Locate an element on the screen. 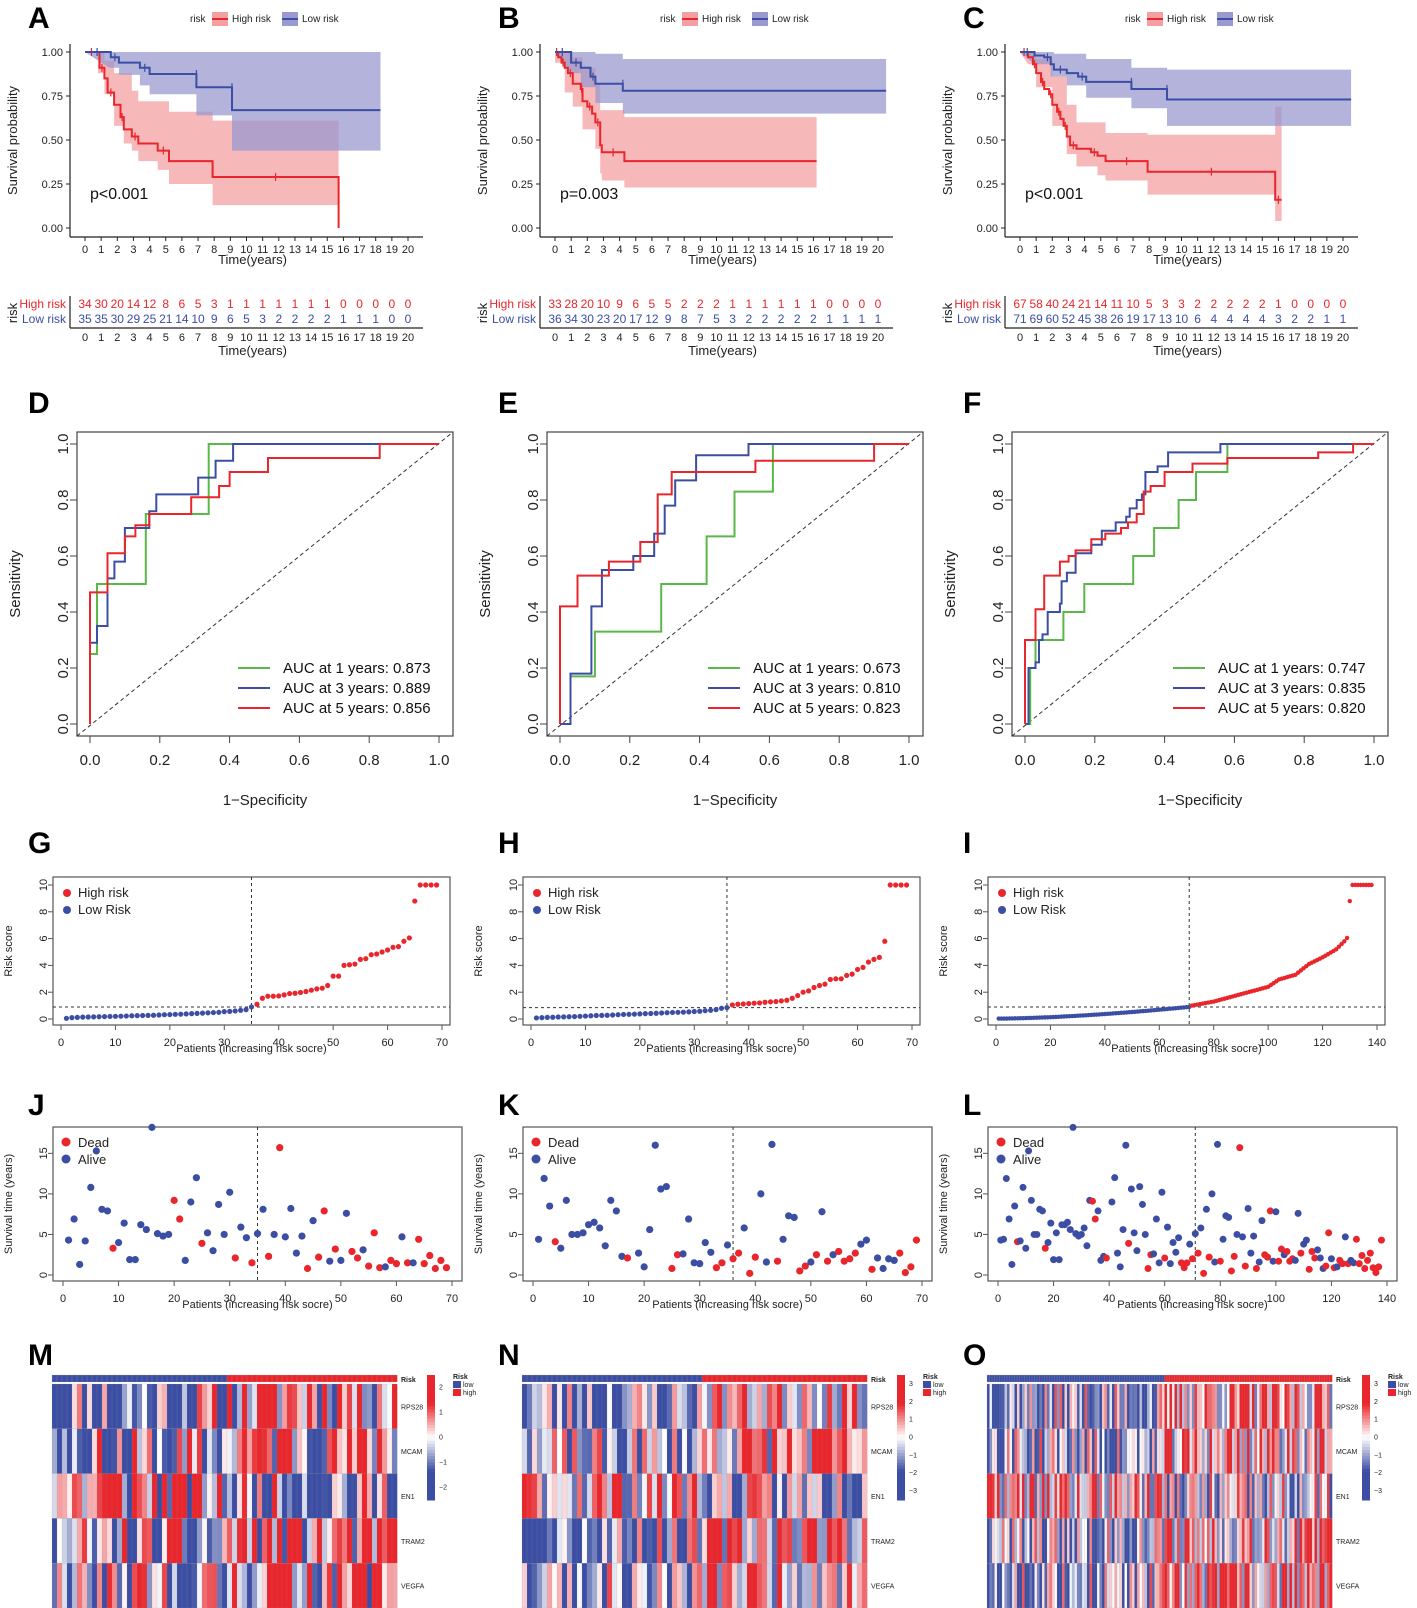 This screenshot has height=1608, width=1417. annotation-legend-swatch-low is located at coordinates (1392, 1384).